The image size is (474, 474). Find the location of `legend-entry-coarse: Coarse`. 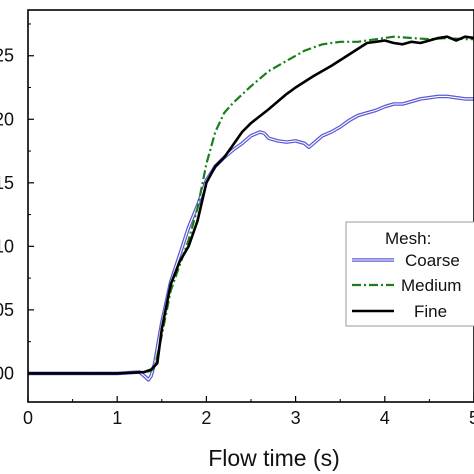

legend-entry-coarse: Coarse is located at coordinates (406, 260).